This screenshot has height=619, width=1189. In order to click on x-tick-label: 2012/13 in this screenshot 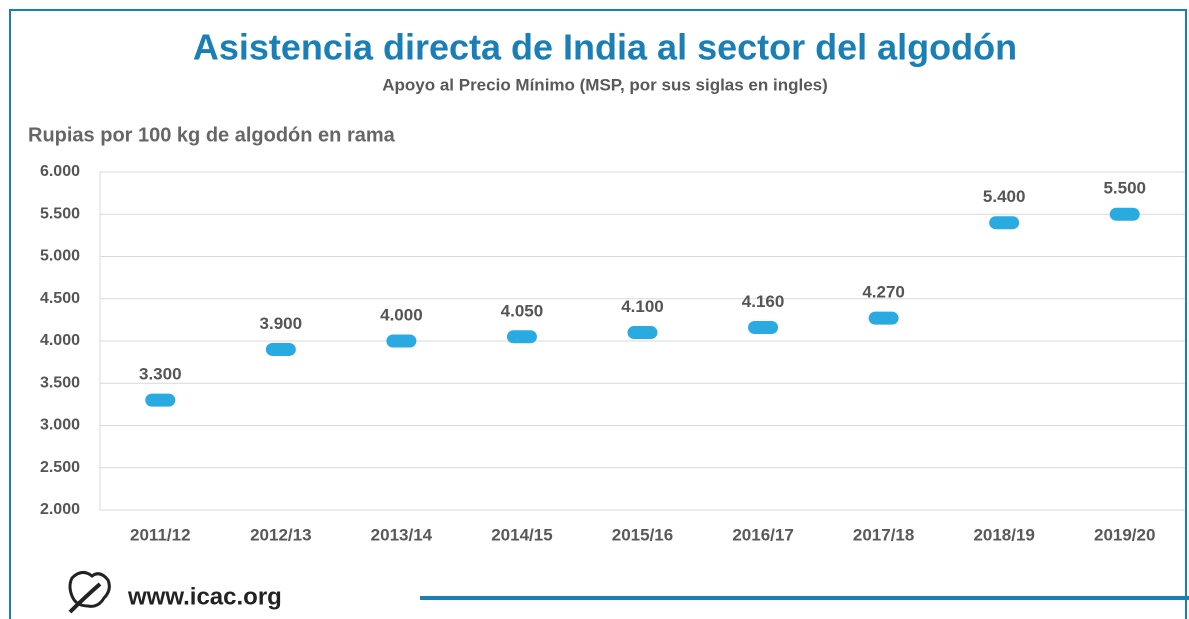, I will do `click(280, 534)`.